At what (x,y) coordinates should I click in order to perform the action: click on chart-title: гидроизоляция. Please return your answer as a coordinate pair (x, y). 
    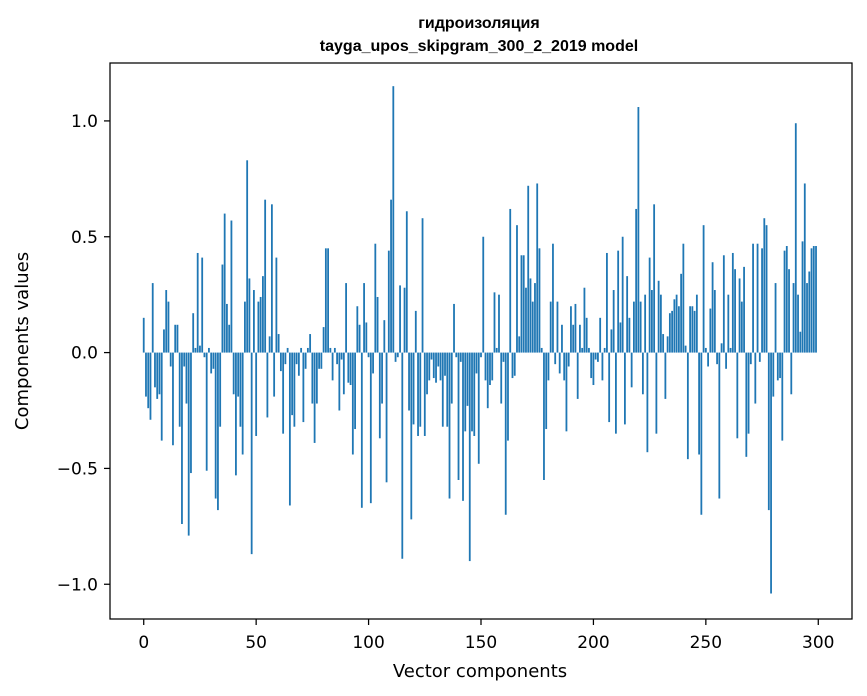
    Looking at the image, I should click on (478, 23).